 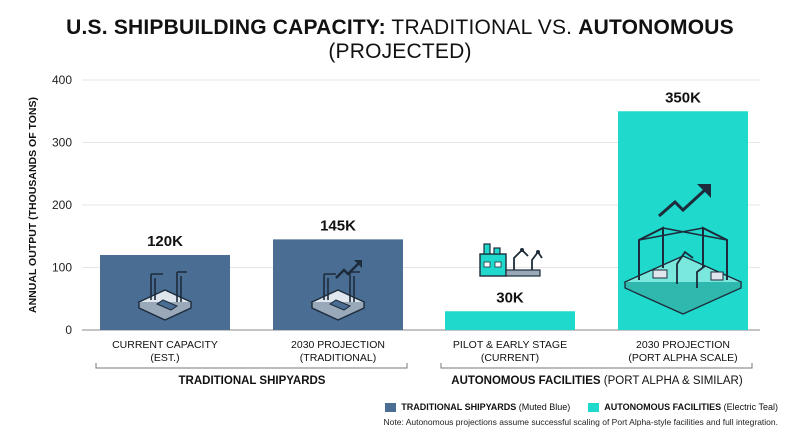 What do you see at coordinates (338, 358) in the screenshot?
I see `x-tick-label-sub: (TRADITIONAL)` at bounding box center [338, 358].